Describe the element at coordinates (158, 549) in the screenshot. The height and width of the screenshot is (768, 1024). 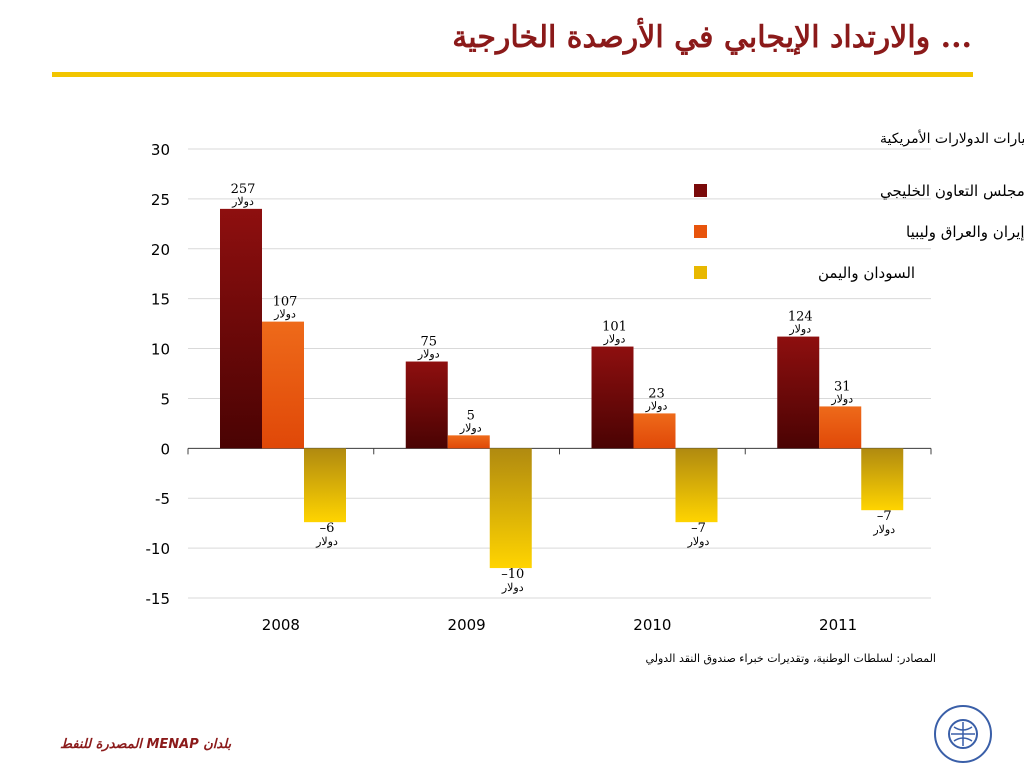
I see `y-tick-label: -10` at that location.